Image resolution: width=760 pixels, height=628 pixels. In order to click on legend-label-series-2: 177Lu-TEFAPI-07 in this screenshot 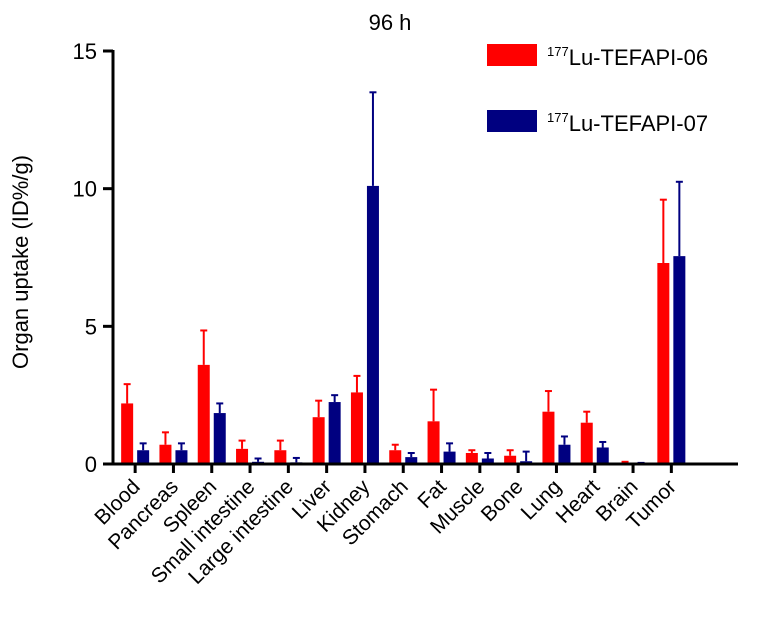, I will do `click(627, 123)`.